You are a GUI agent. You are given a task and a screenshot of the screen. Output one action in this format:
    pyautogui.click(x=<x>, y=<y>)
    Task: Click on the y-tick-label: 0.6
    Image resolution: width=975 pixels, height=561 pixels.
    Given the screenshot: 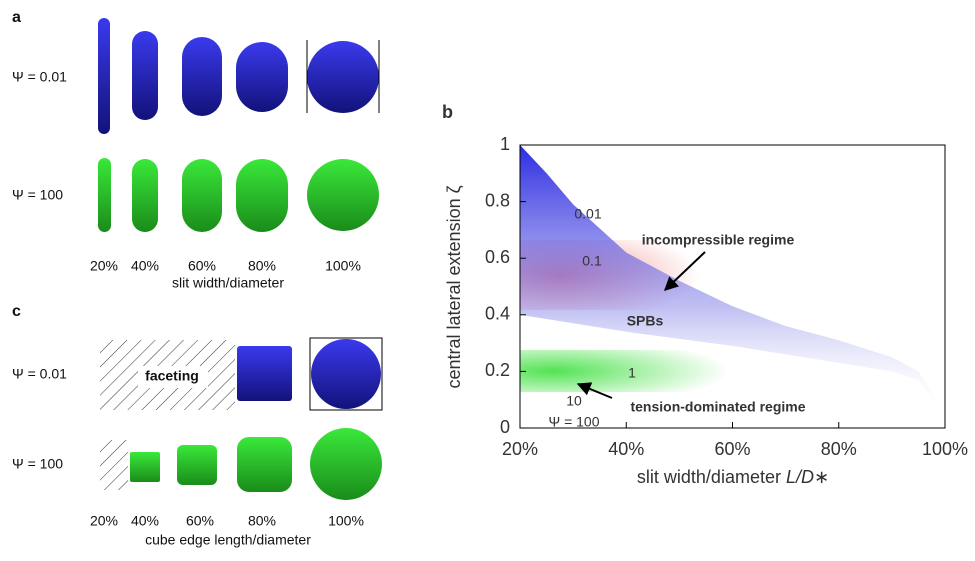 What is the action you would take?
    pyautogui.click(x=497, y=257)
    